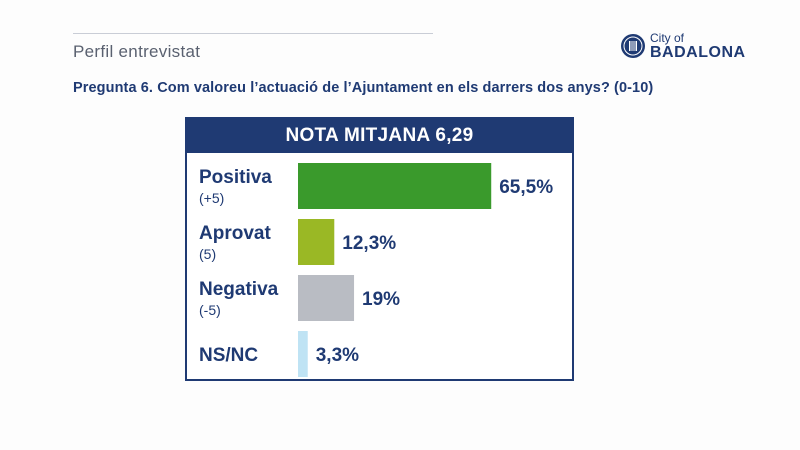 Image resolution: width=800 pixels, height=450 pixels. Describe the element at coordinates (239, 289) in the screenshot. I see `category-label-negativa: Negativa` at that location.